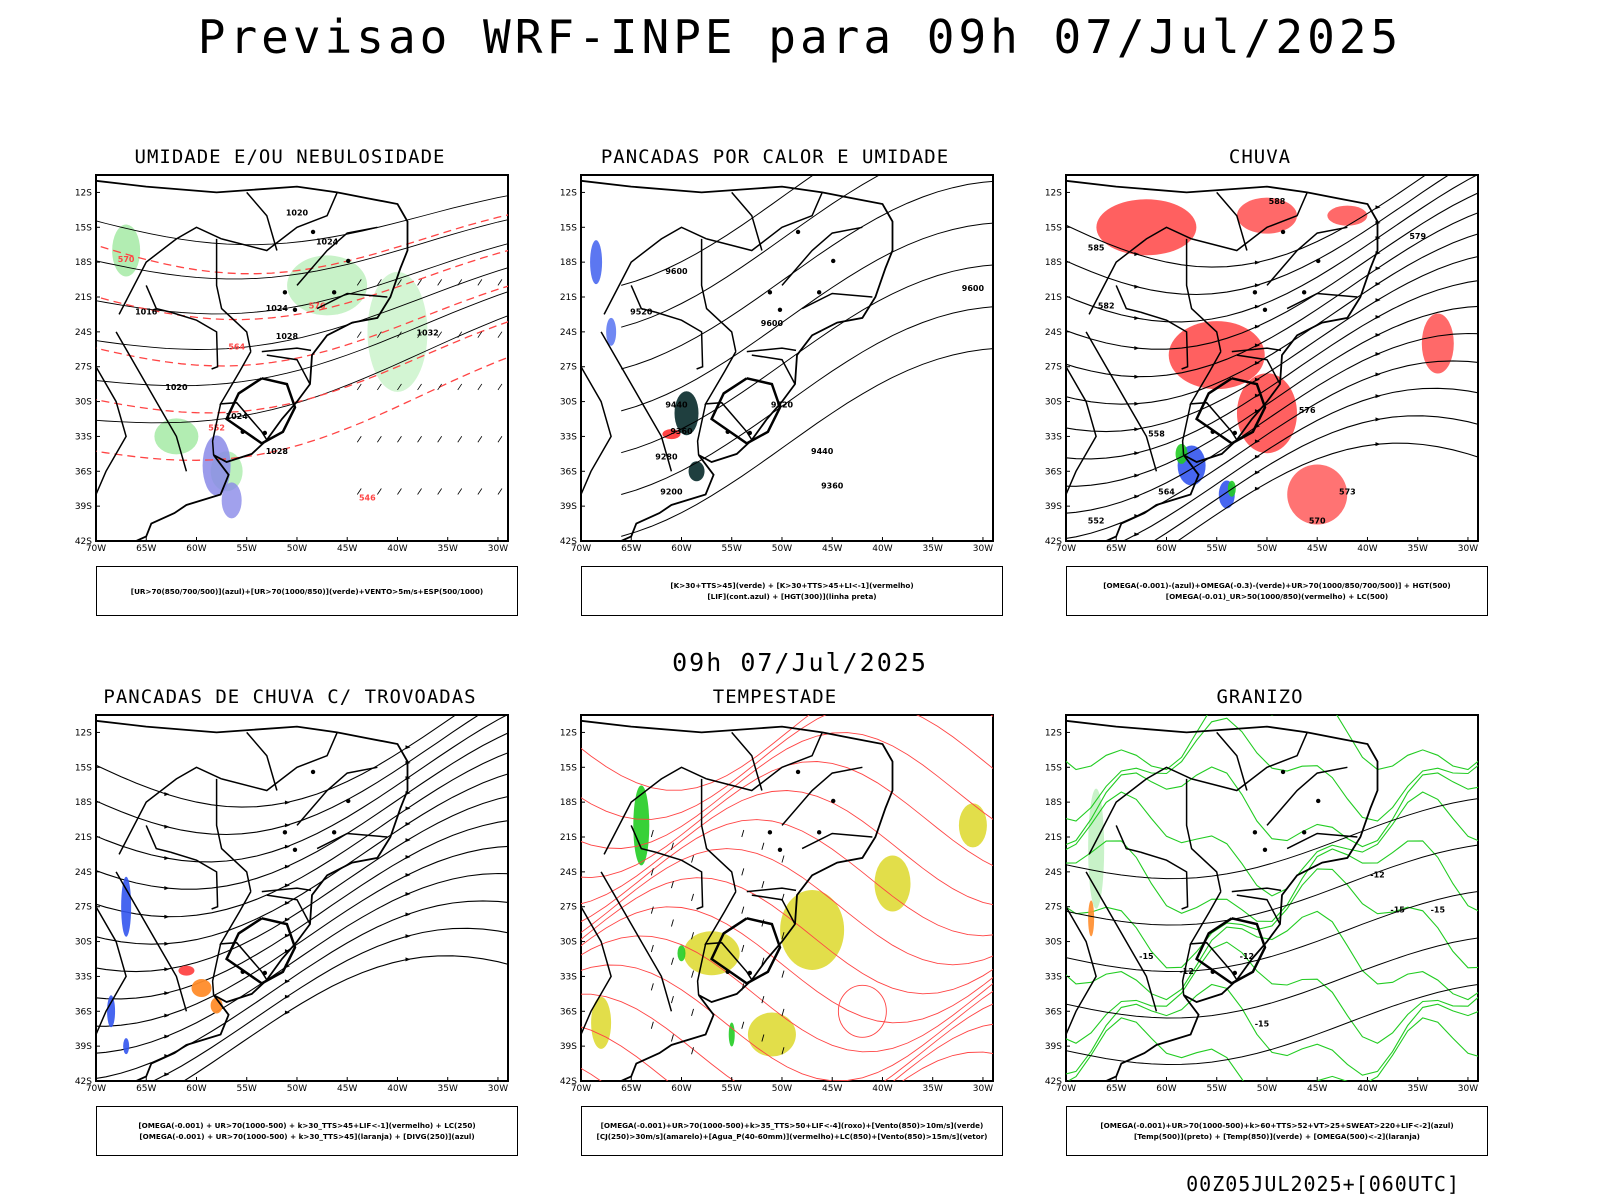 Image resolution: width=1600 pixels, height=1200 pixels. Describe the element at coordinates (287, 336) in the screenshot. I see `contour-label: 1028` at that location.